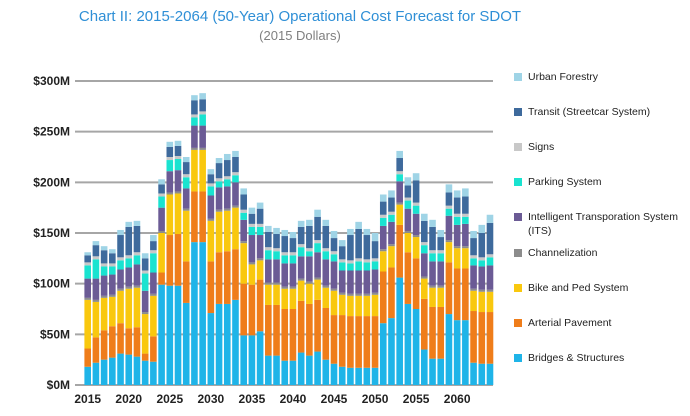 Image resolution: width=690 pixels, height=416 pixels. What do you see at coordinates (293, 399) in the screenshot?
I see `x-tick-label: 2040` at bounding box center [293, 399].